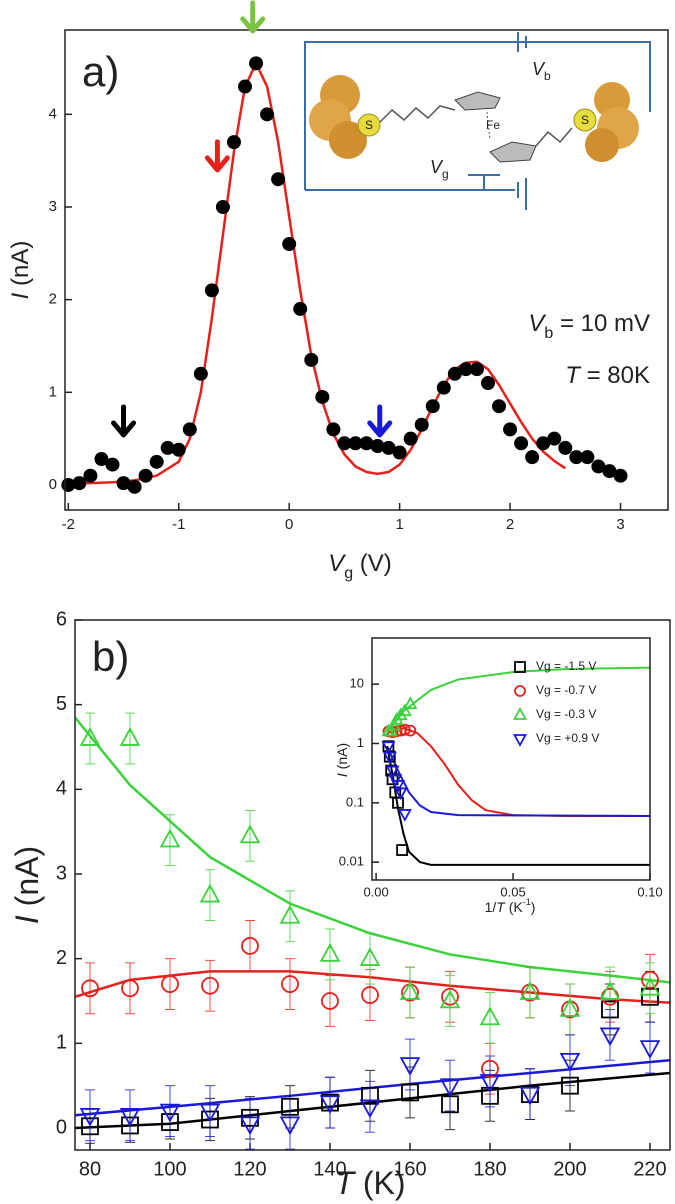 This screenshot has width=675, height=1204. Describe the element at coordinates (375, 891) in the screenshot. I see `x-tick-label: 0.00` at that location.